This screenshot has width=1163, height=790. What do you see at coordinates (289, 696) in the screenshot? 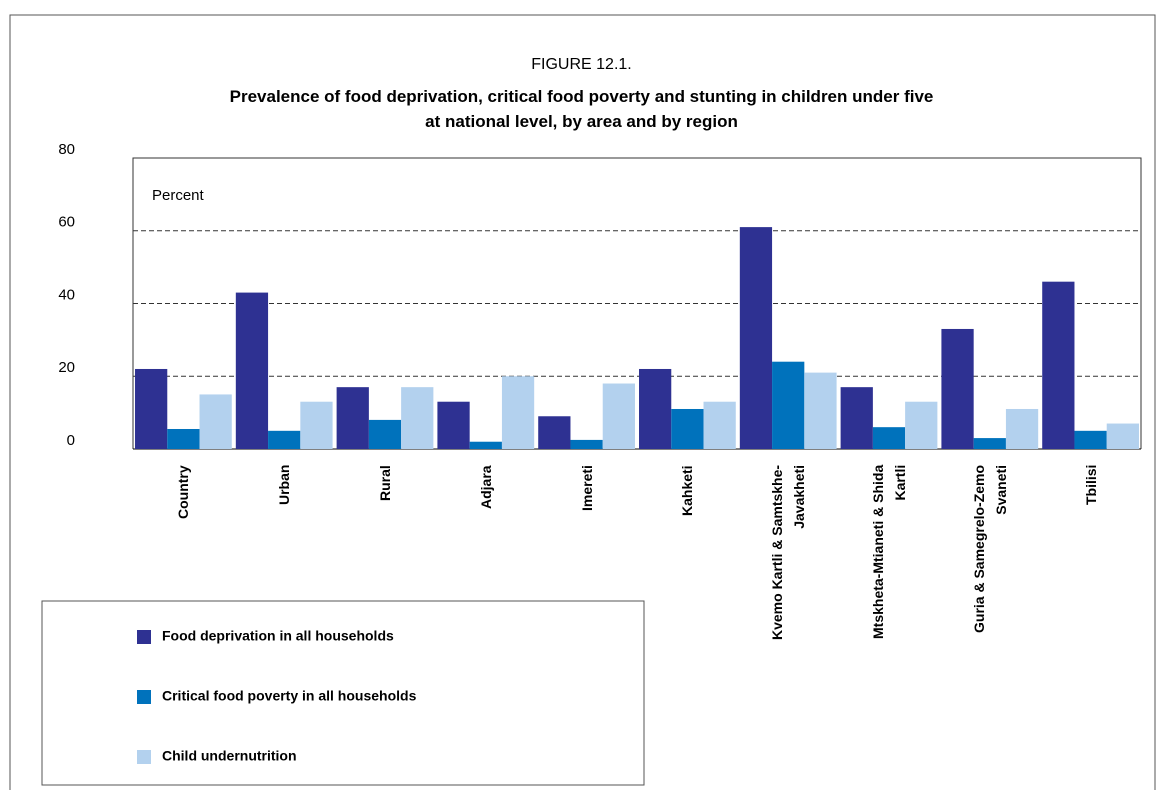
I see `legend-label: Critical food poverty in all households` at bounding box center [289, 696].